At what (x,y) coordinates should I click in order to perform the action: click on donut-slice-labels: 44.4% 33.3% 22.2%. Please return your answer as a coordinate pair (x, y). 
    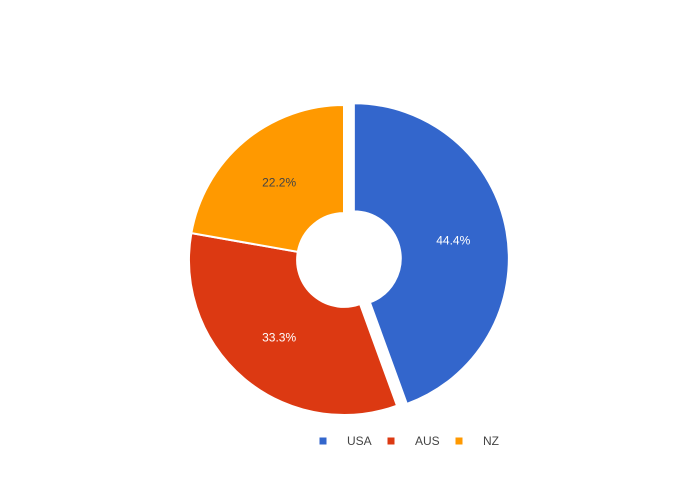
    Looking at the image, I should click on (366, 260).